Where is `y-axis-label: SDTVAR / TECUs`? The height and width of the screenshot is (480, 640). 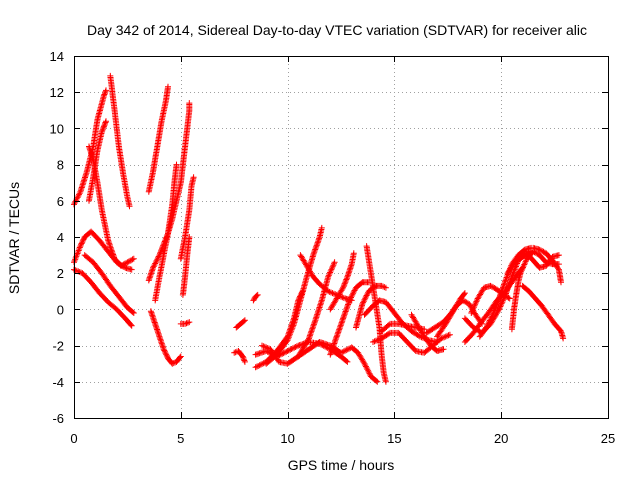
y-axis-label: SDTVAR / TECUs is located at coordinates (14, 238).